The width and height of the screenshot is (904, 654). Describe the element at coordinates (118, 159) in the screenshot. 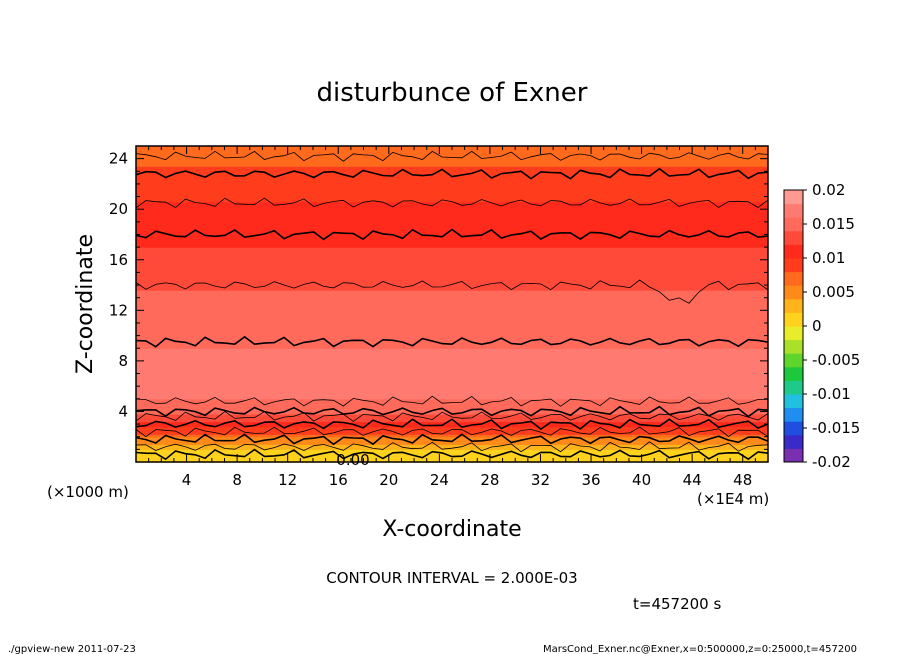

I see `y-tick-label: 24` at that location.